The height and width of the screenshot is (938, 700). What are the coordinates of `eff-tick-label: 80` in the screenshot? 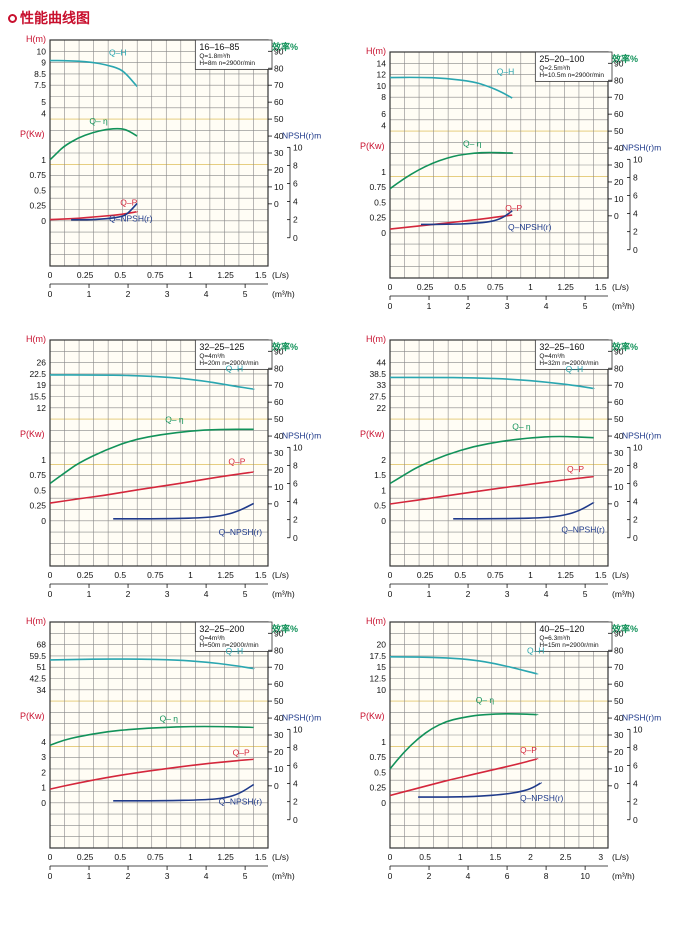 It's located at (279, 68).